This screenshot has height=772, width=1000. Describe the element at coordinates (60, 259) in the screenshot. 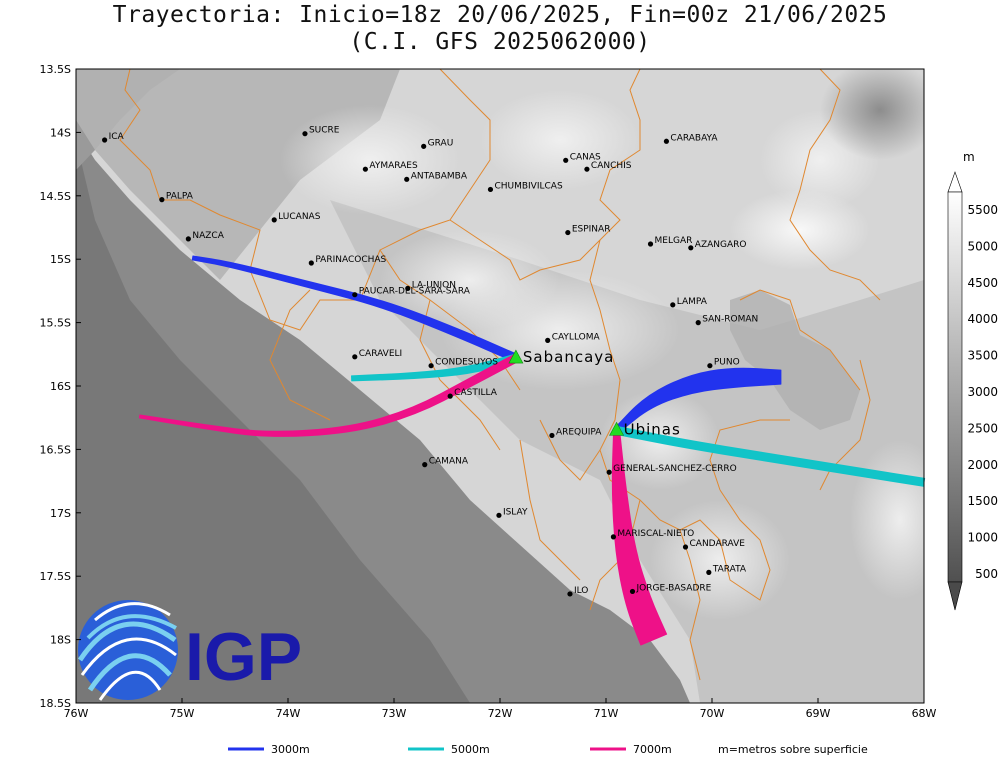

I see `y-tick-label: 15S` at that location.